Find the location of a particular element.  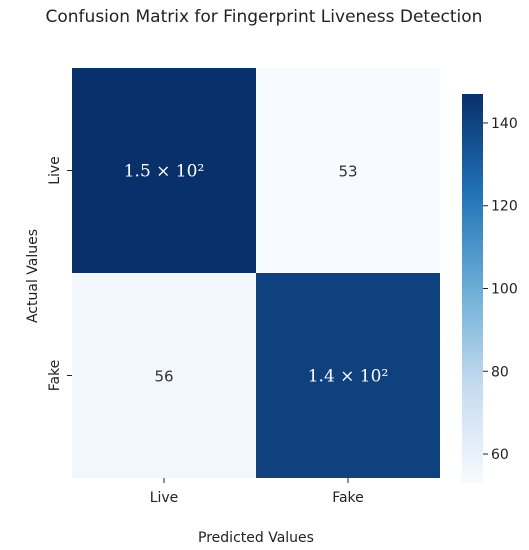

x-tick-label: Live is located at coordinates (164, 498).